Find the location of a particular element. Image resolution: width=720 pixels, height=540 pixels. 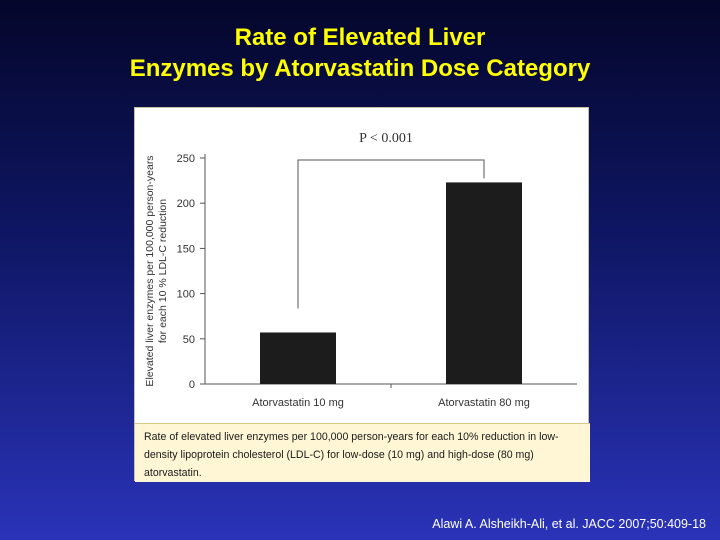

title-line-2: Enzymes by Atorvastatin Dose Category is located at coordinates (360, 68).